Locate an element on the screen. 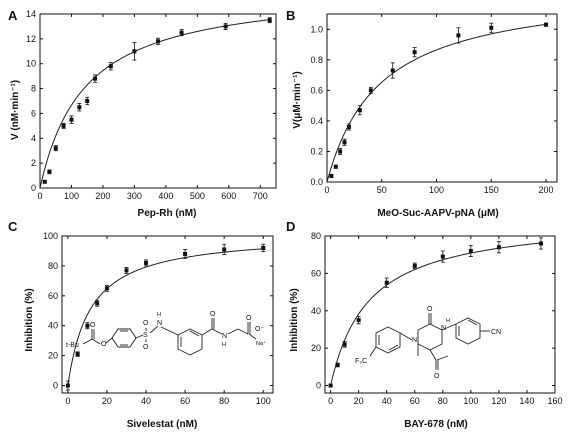  chart-d-frame is located at coordinates (440, 314).